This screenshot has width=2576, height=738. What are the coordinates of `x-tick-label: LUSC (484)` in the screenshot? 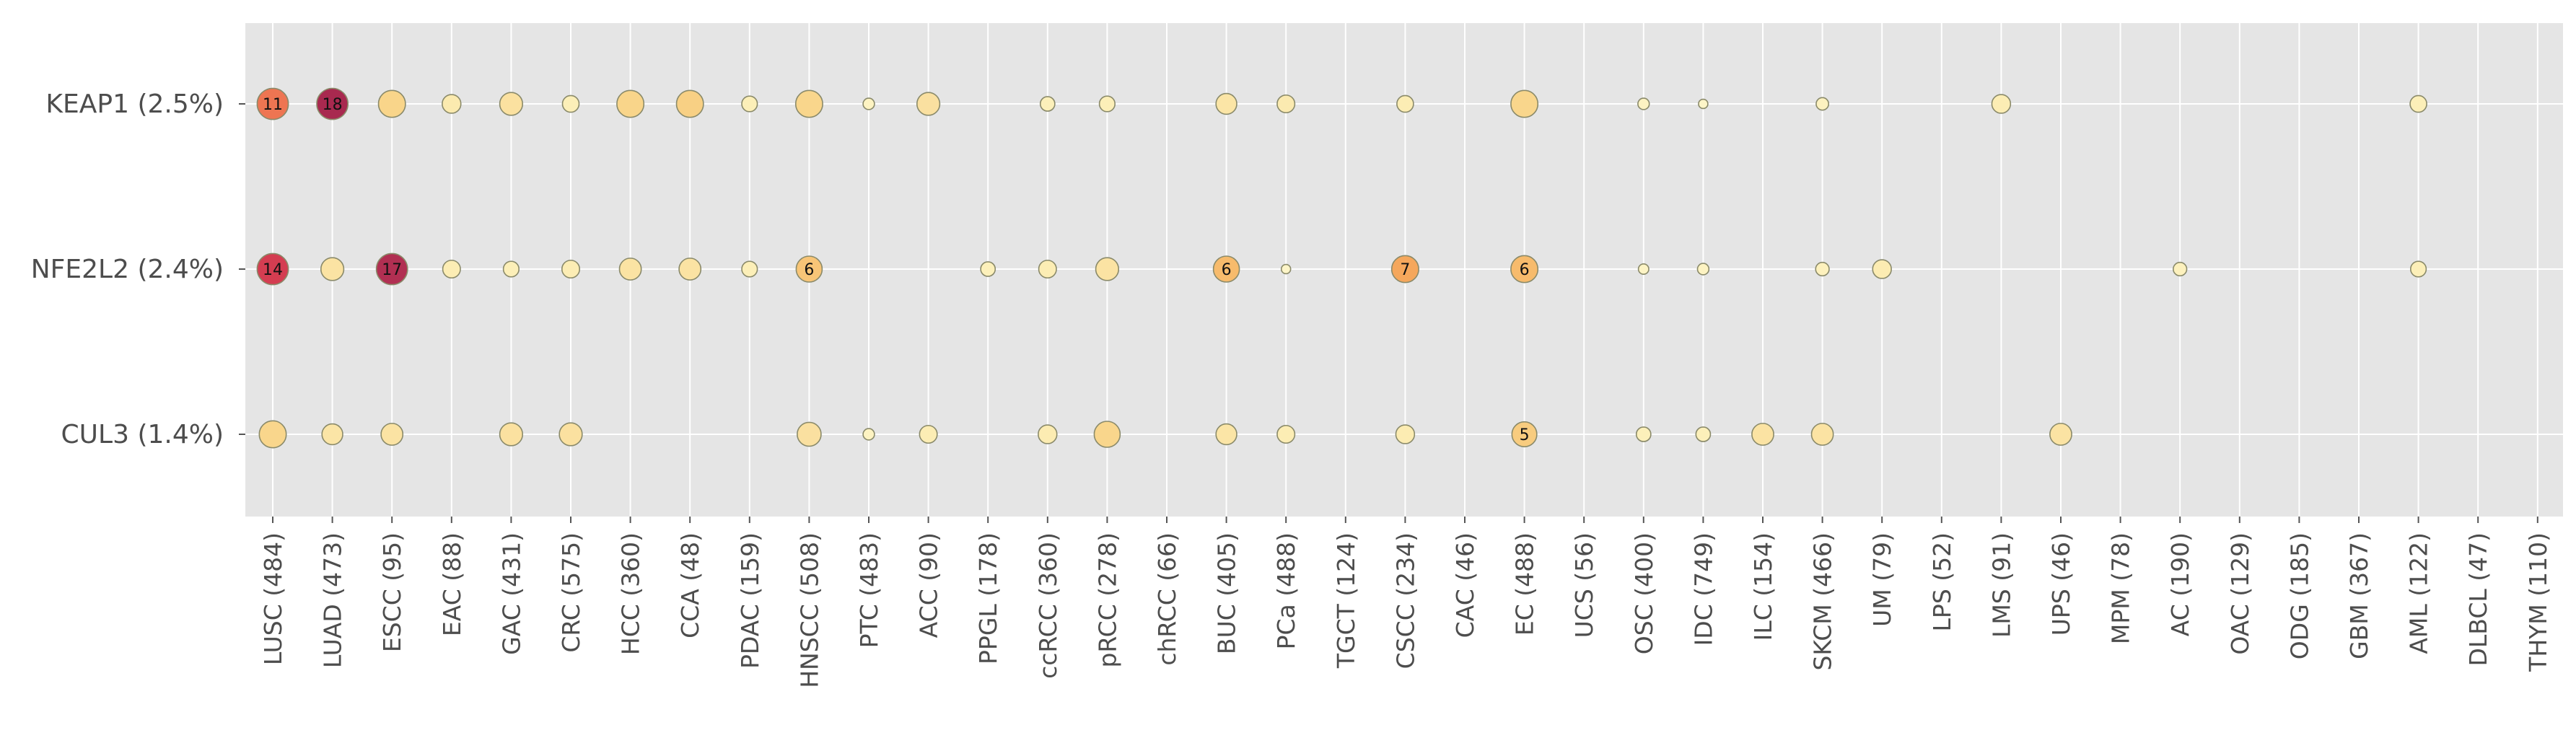 It's located at (273, 598).